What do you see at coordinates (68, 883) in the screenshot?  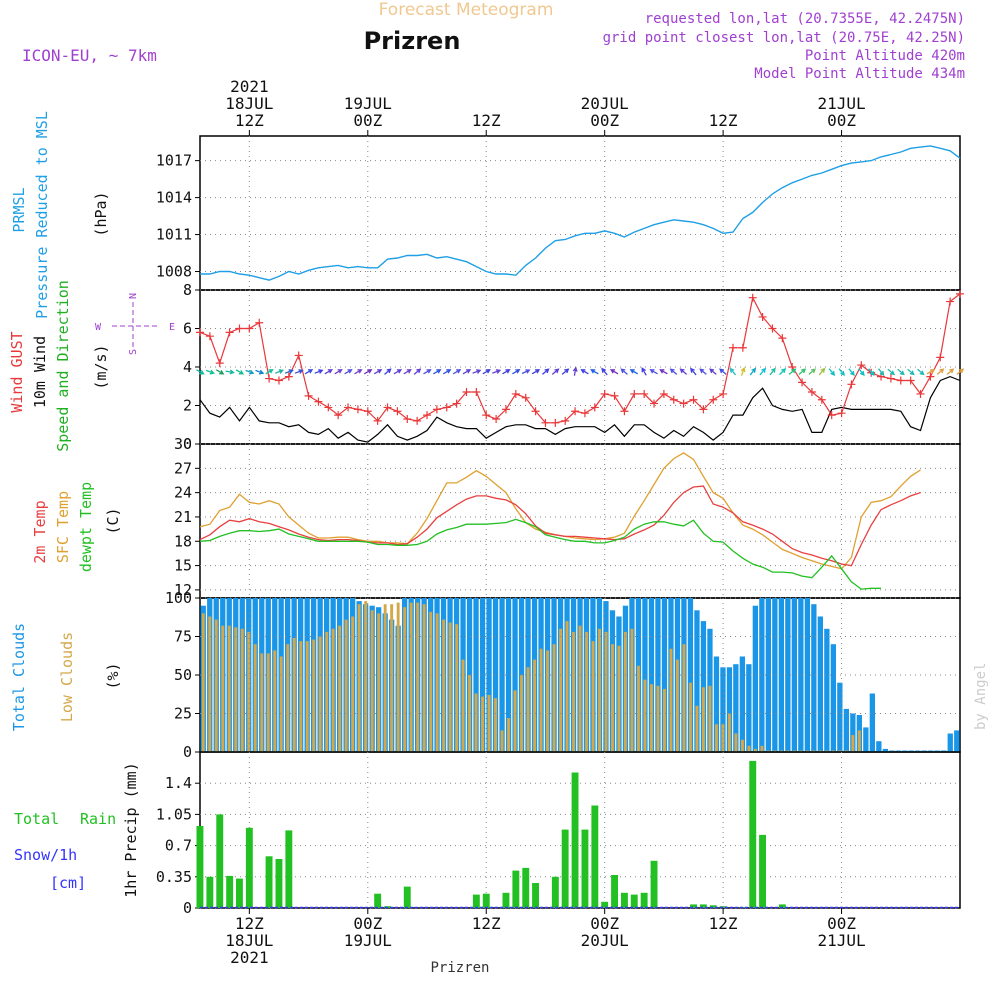 I see `precip-label-cm: [cm]` at bounding box center [68, 883].